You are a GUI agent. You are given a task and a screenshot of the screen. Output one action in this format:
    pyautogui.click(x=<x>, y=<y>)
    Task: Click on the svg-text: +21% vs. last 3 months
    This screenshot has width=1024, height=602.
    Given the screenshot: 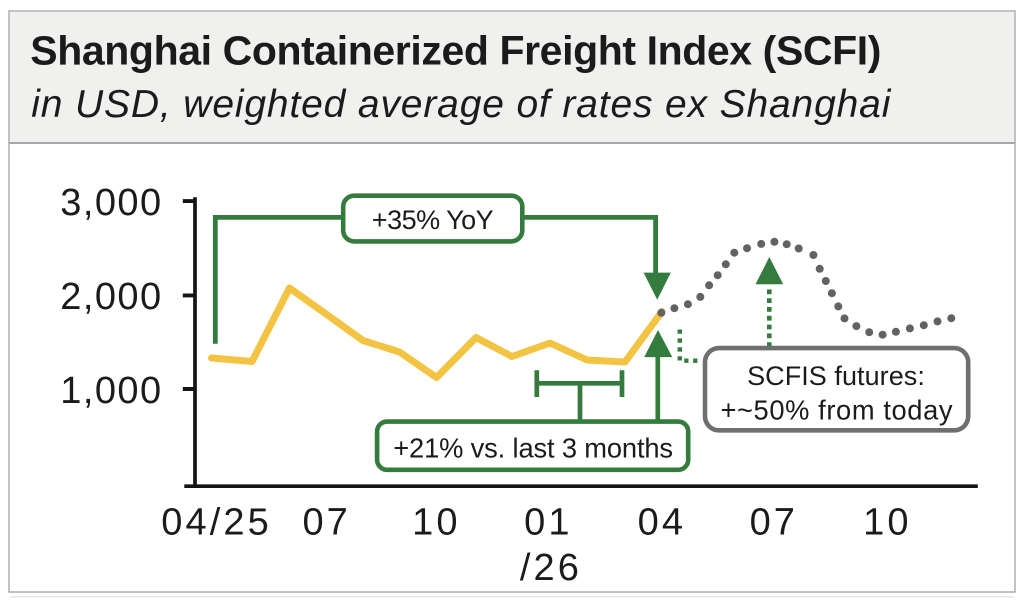 What is the action you would take?
    pyautogui.click(x=533, y=447)
    